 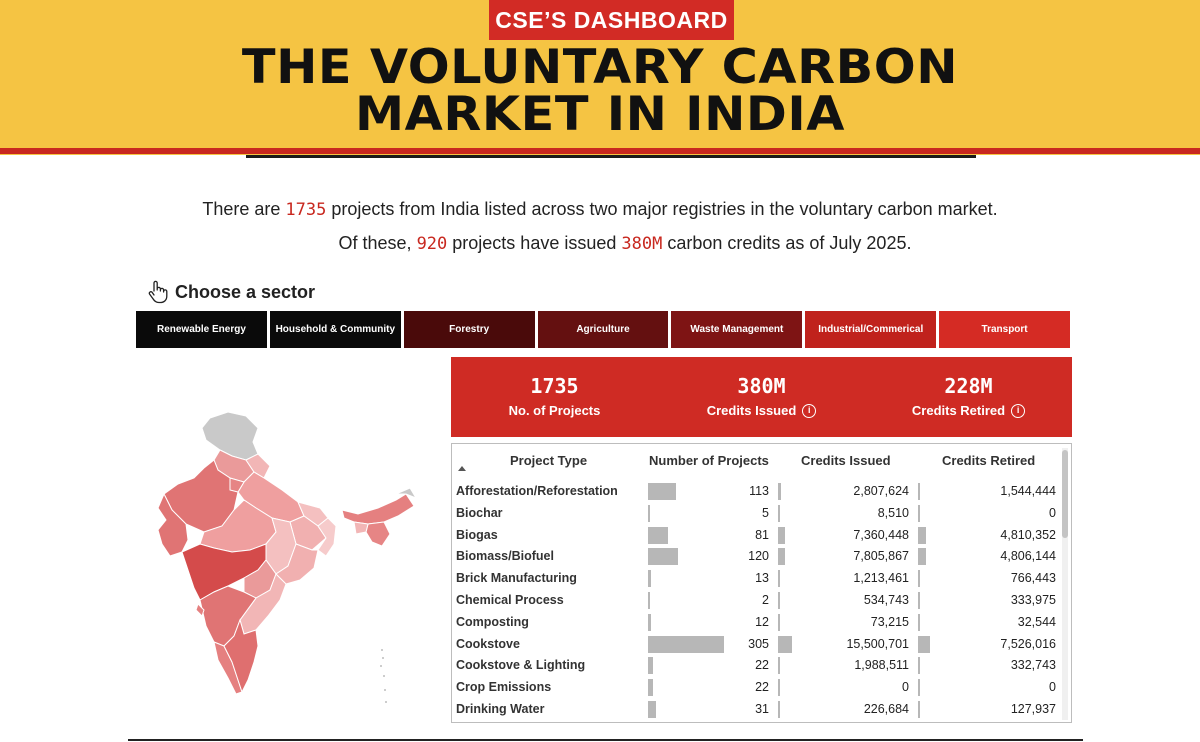 I want to click on credits-issued-cell: 7,360,448, so click(x=881, y=534).